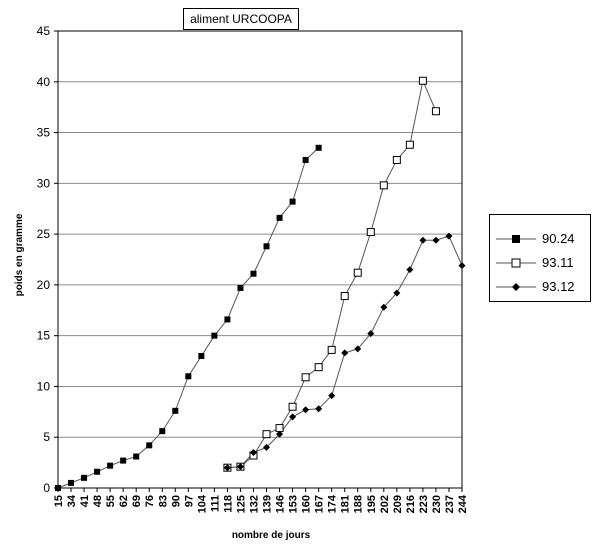 The image size is (600, 550). Describe the element at coordinates (516, 287) in the screenshot. I see `legend-swatch-filled-diamond-icon` at that location.